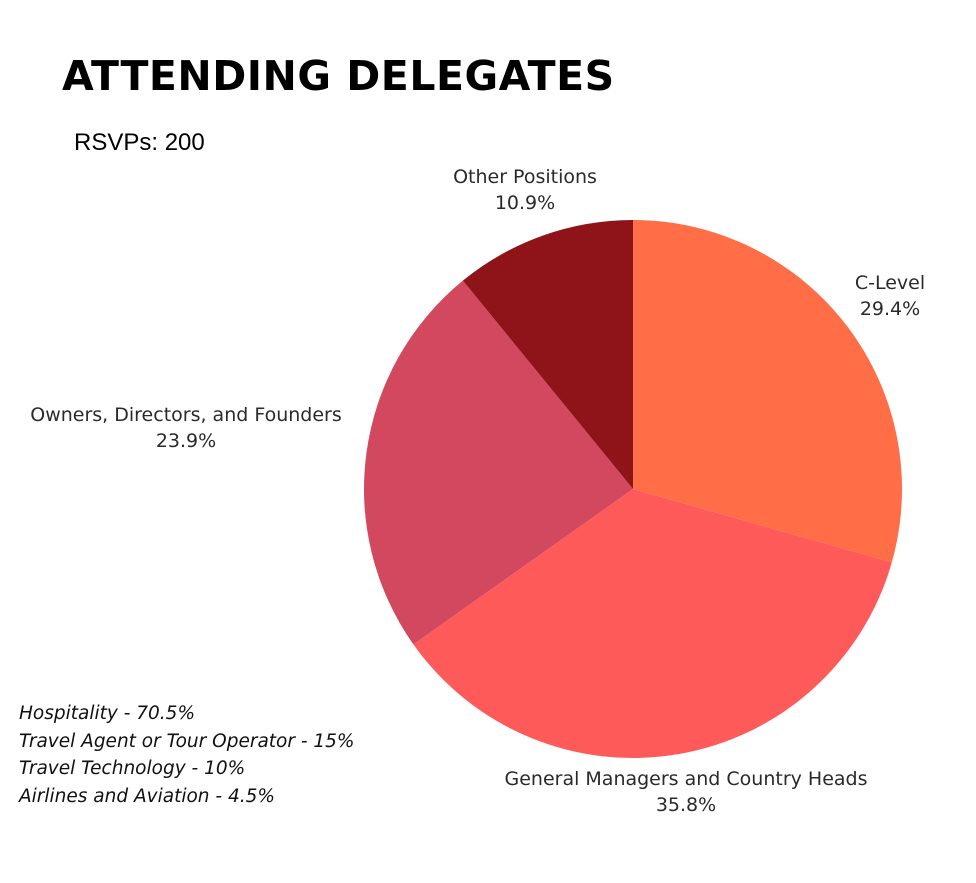 Image resolution: width=976 pixels, height=883 pixels. I want to click on chart-title: ATTENDING DELEGATES, so click(338, 76).